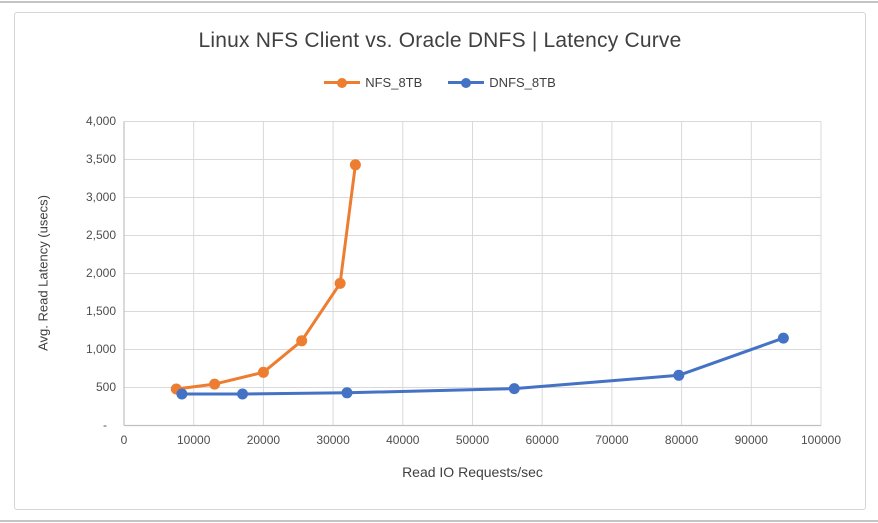 The width and height of the screenshot is (878, 523). What do you see at coordinates (751, 440) in the screenshot?
I see `x-tick-label: 90000` at bounding box center [751, 440].